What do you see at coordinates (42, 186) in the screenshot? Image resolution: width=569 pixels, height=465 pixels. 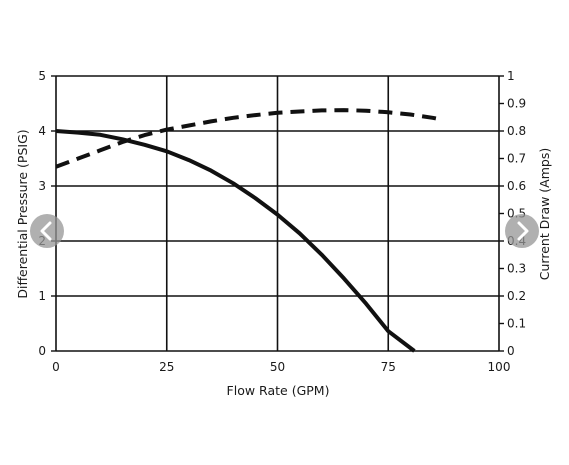 I see `y-tick-label: 3` at bounding box center [42, 186].